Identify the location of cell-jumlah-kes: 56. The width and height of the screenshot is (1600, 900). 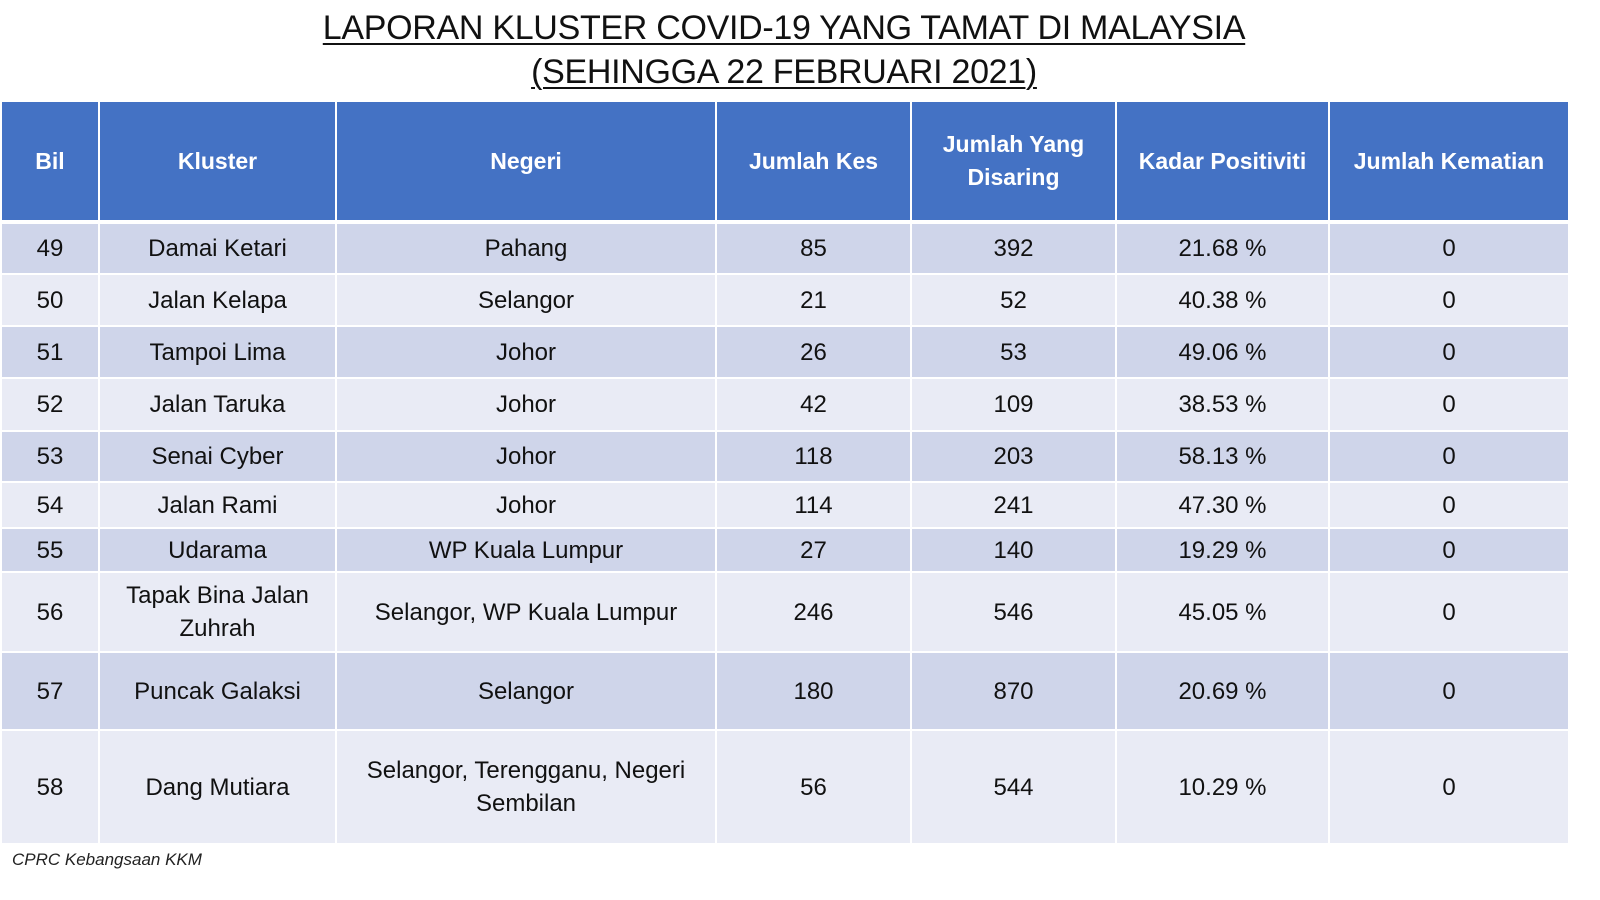
(813, 787).